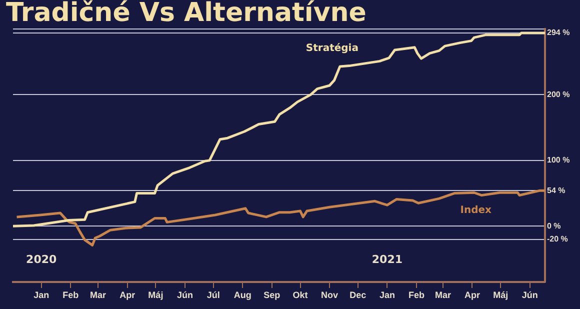  I want to click on y-tick-label: -20 %, so click(557, 239).